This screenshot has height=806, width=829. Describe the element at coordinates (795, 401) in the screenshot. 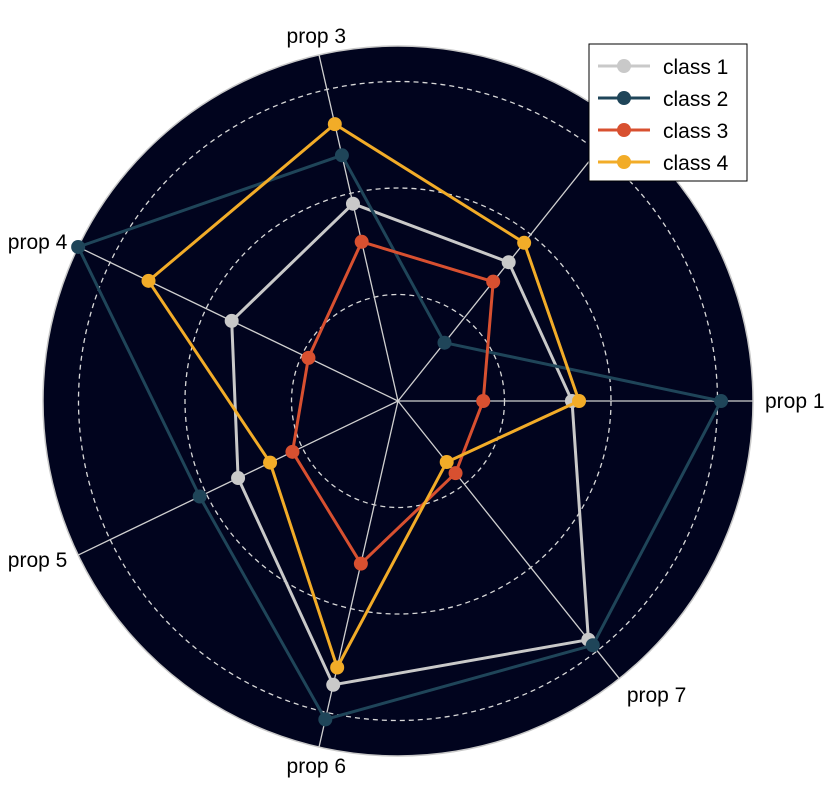

I see `axis-label-1: prop 1` at that location.